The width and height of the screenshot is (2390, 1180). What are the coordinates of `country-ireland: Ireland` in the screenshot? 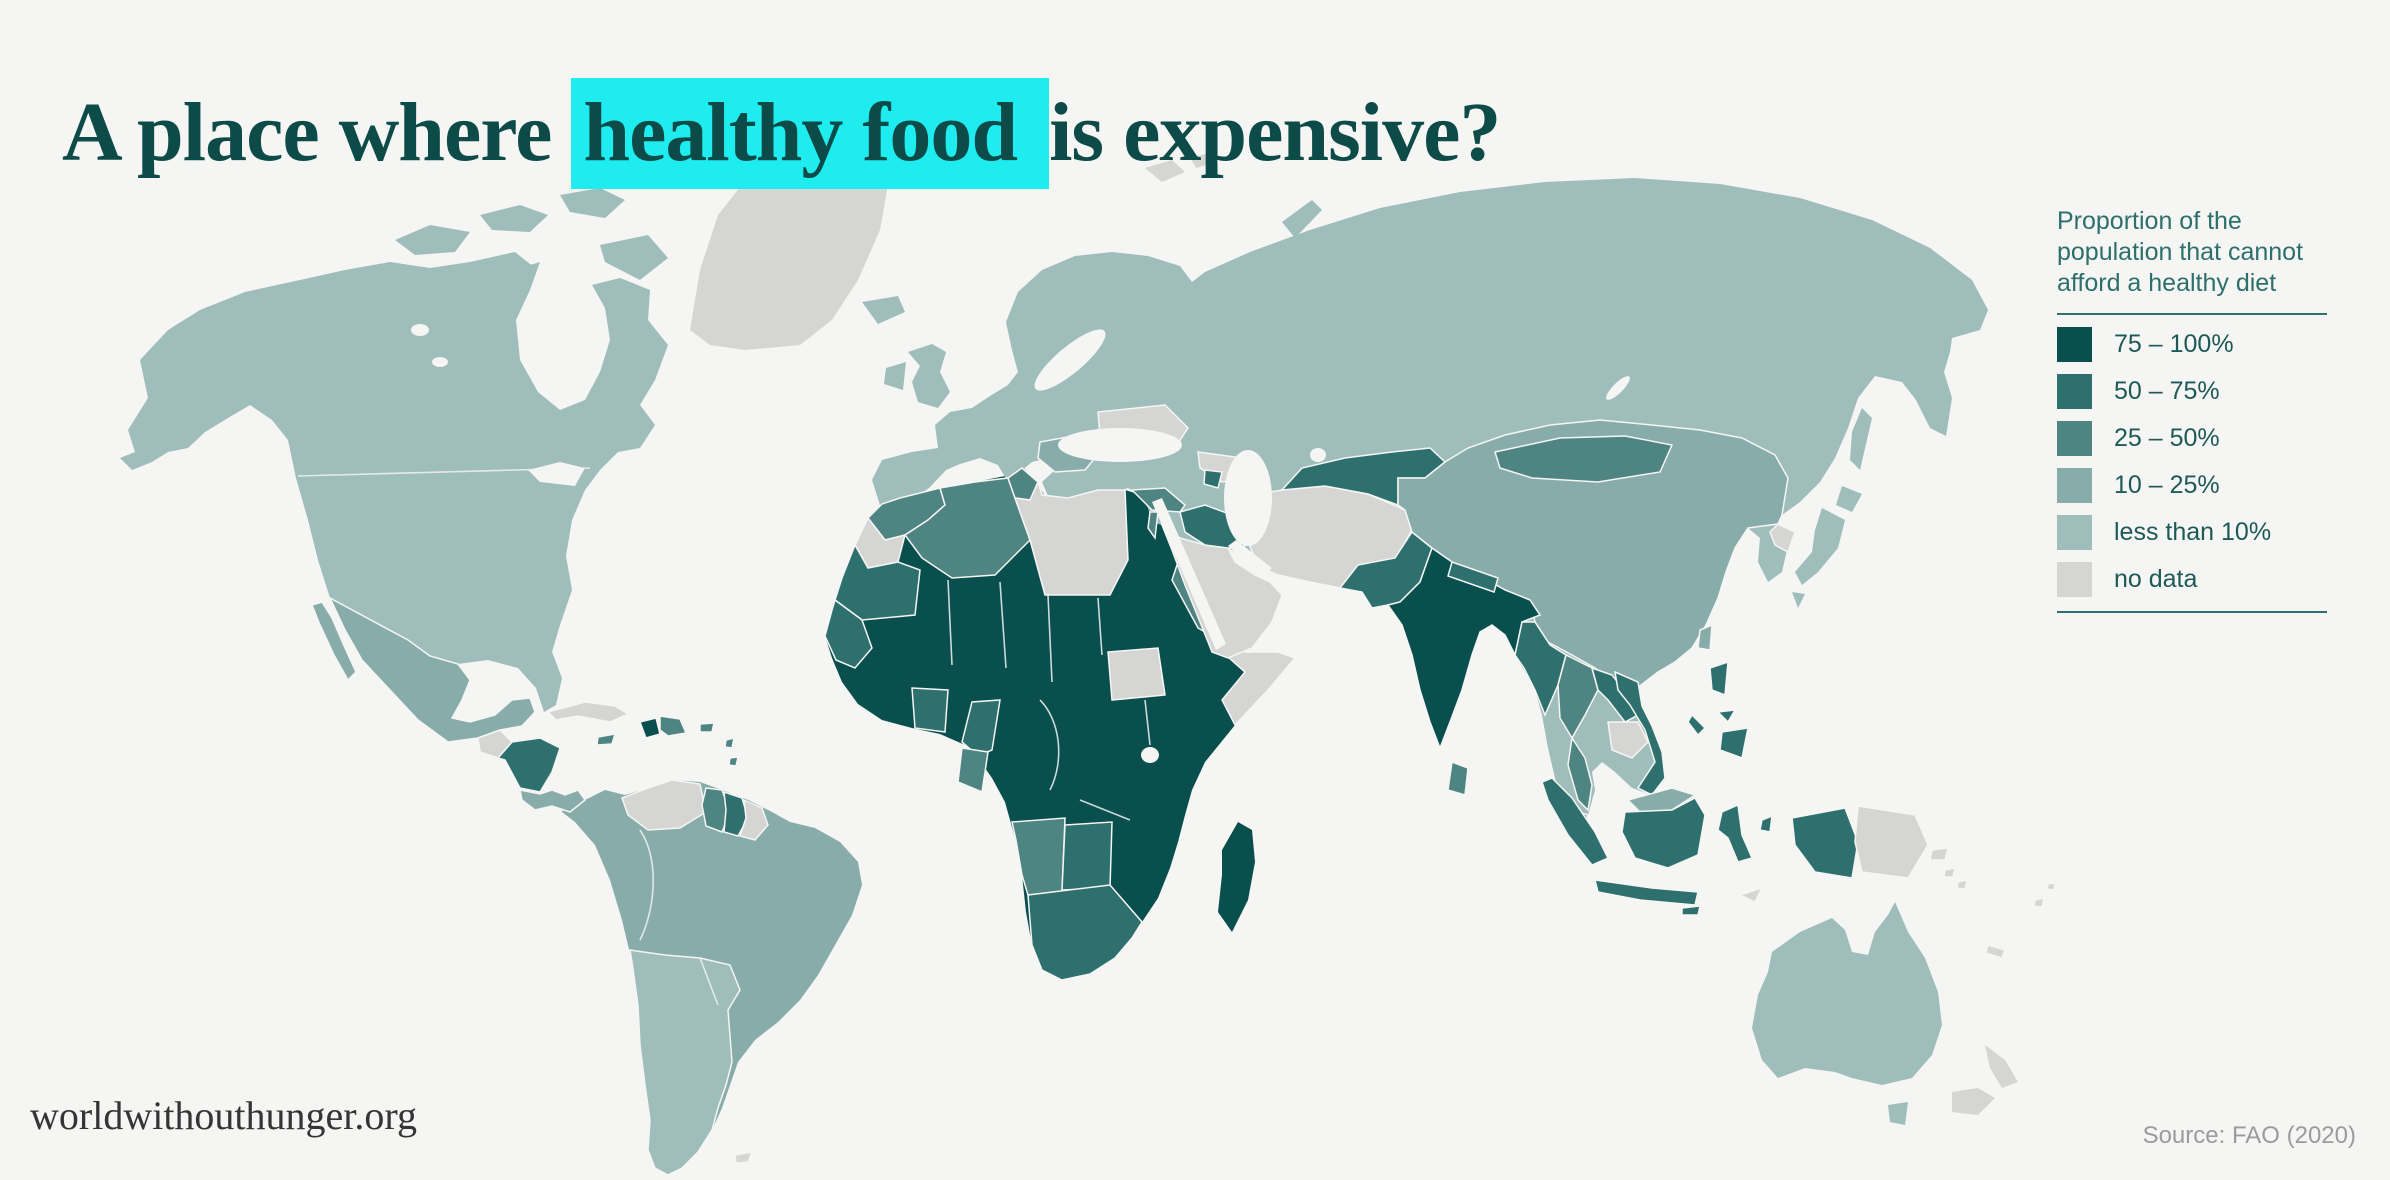 It's located at (895, 376).